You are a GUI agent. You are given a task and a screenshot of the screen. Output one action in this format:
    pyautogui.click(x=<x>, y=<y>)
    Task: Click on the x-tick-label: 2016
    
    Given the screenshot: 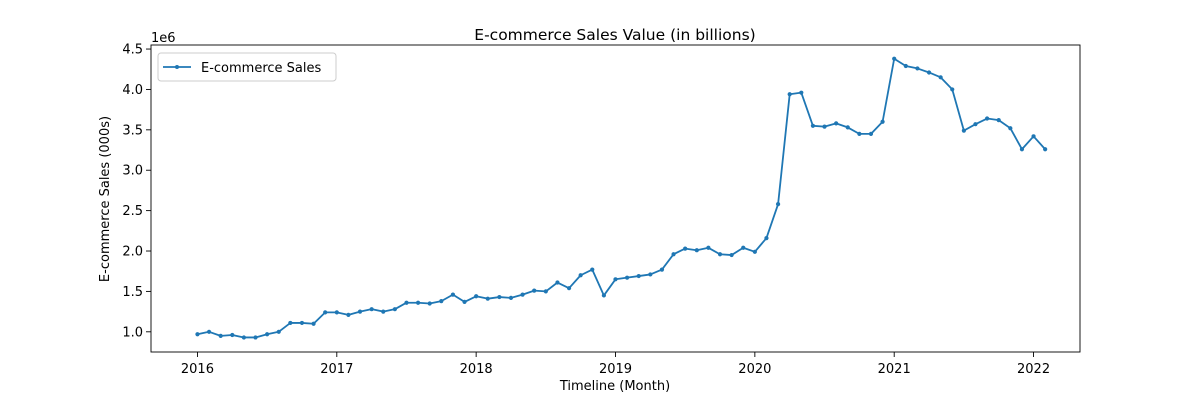 What is the action you would take?
    pyautogui.click(x=197, y=369)
    